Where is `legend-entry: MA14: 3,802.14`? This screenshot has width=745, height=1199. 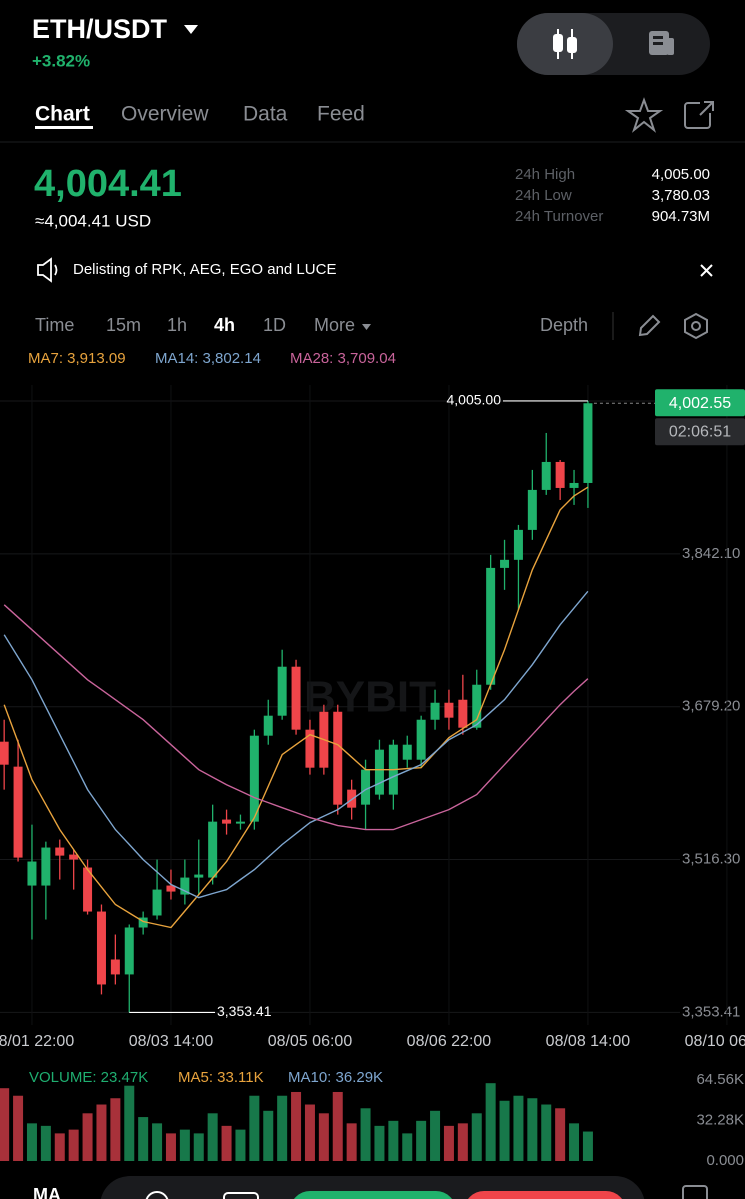
legend-entry: MA14: 3,802.14 is located at coordinates (208, 358).